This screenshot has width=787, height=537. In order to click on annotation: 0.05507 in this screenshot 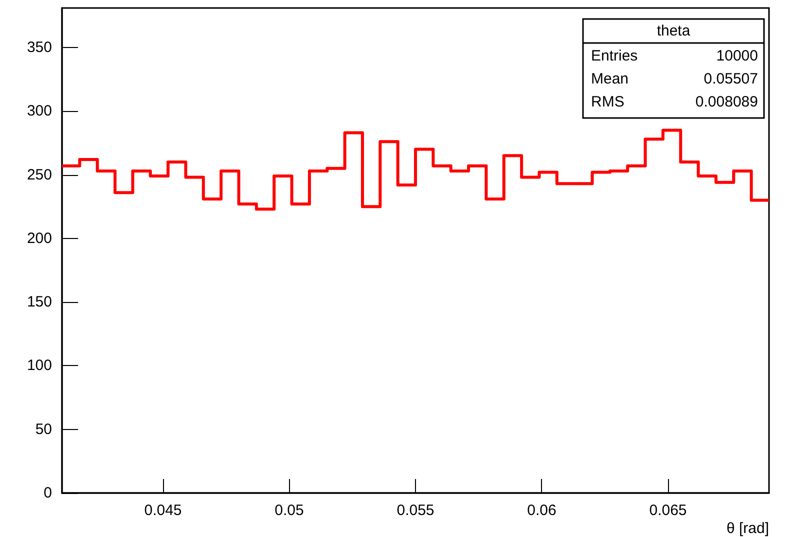, I will do `click(731, 79)`.